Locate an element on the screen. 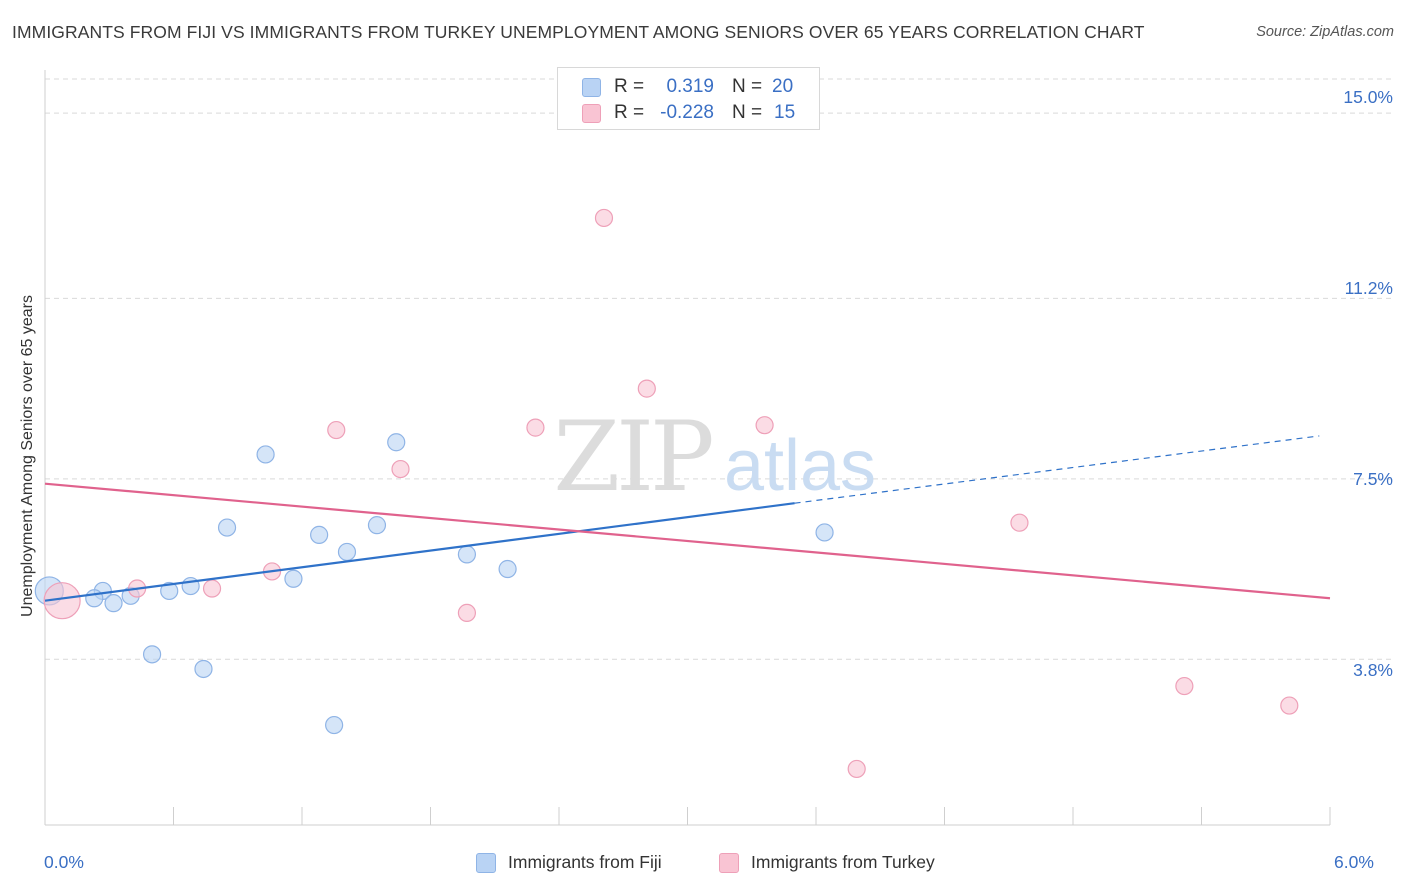 This screenshot has width=1406, height=892. watermark-zip: ZIP is located at coordinates (632, 457).